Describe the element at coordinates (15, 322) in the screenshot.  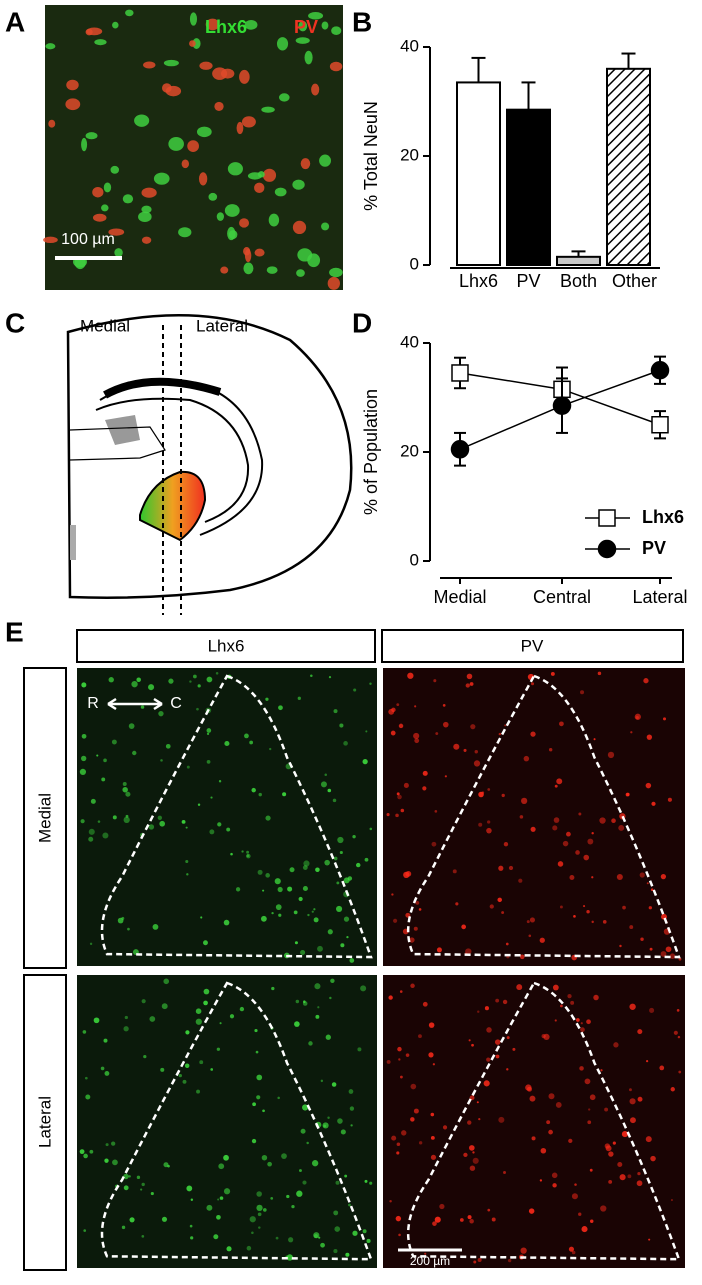
I see `panel-letter: C` at that location.